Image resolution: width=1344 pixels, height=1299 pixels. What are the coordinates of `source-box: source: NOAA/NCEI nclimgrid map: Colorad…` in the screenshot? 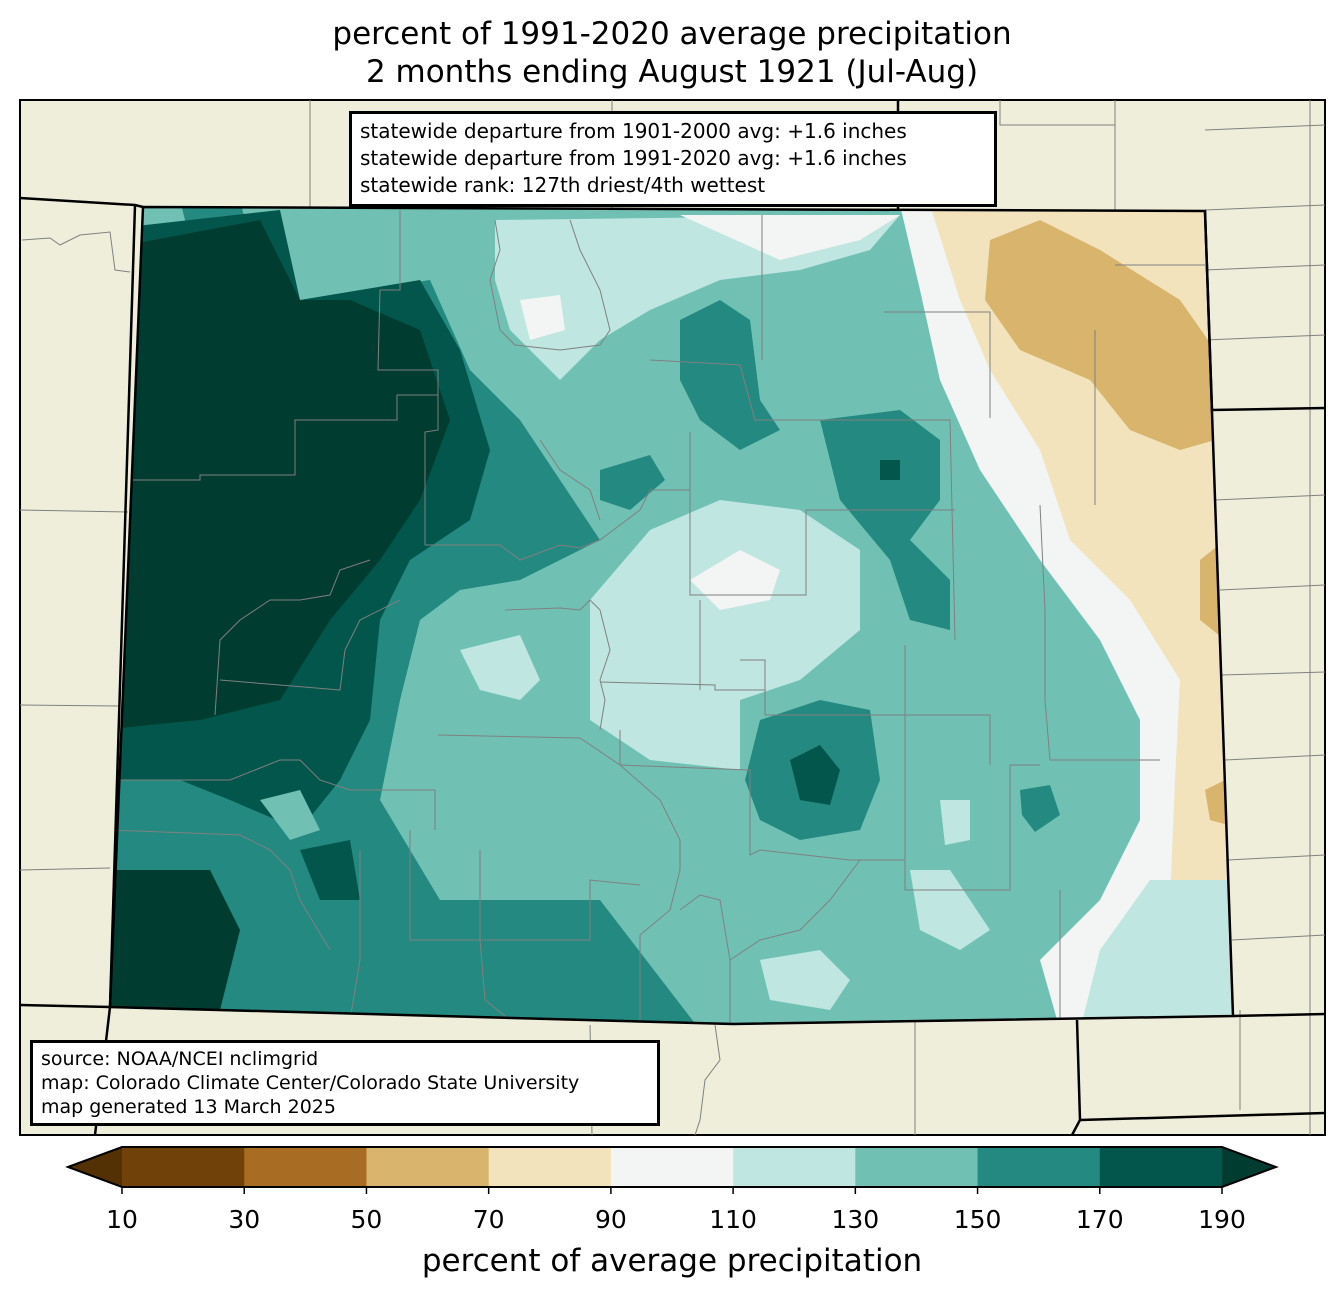 It's located at (345, 1083).